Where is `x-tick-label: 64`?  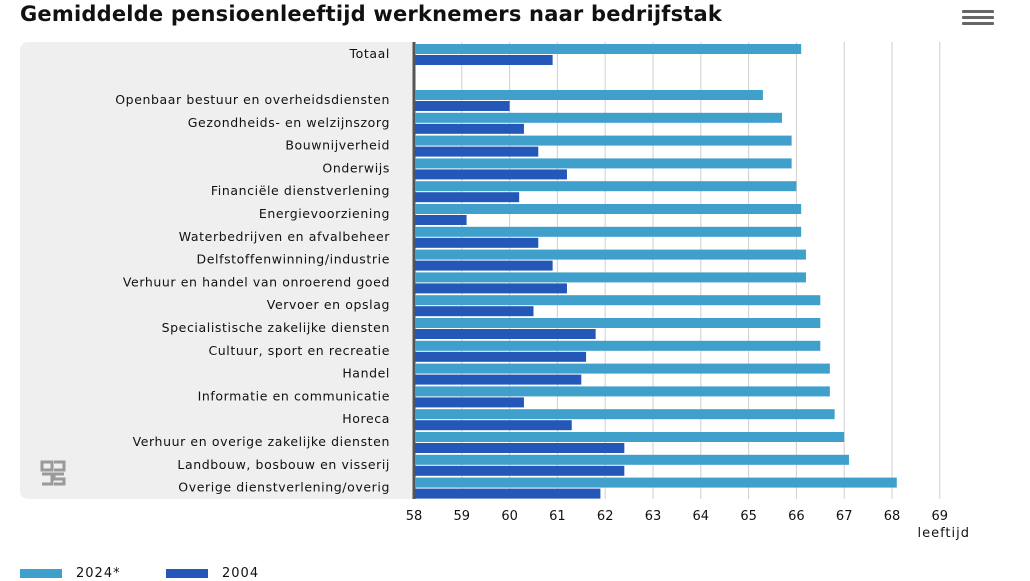
x-tick-label: 64 is located at coordinates (701, 516).